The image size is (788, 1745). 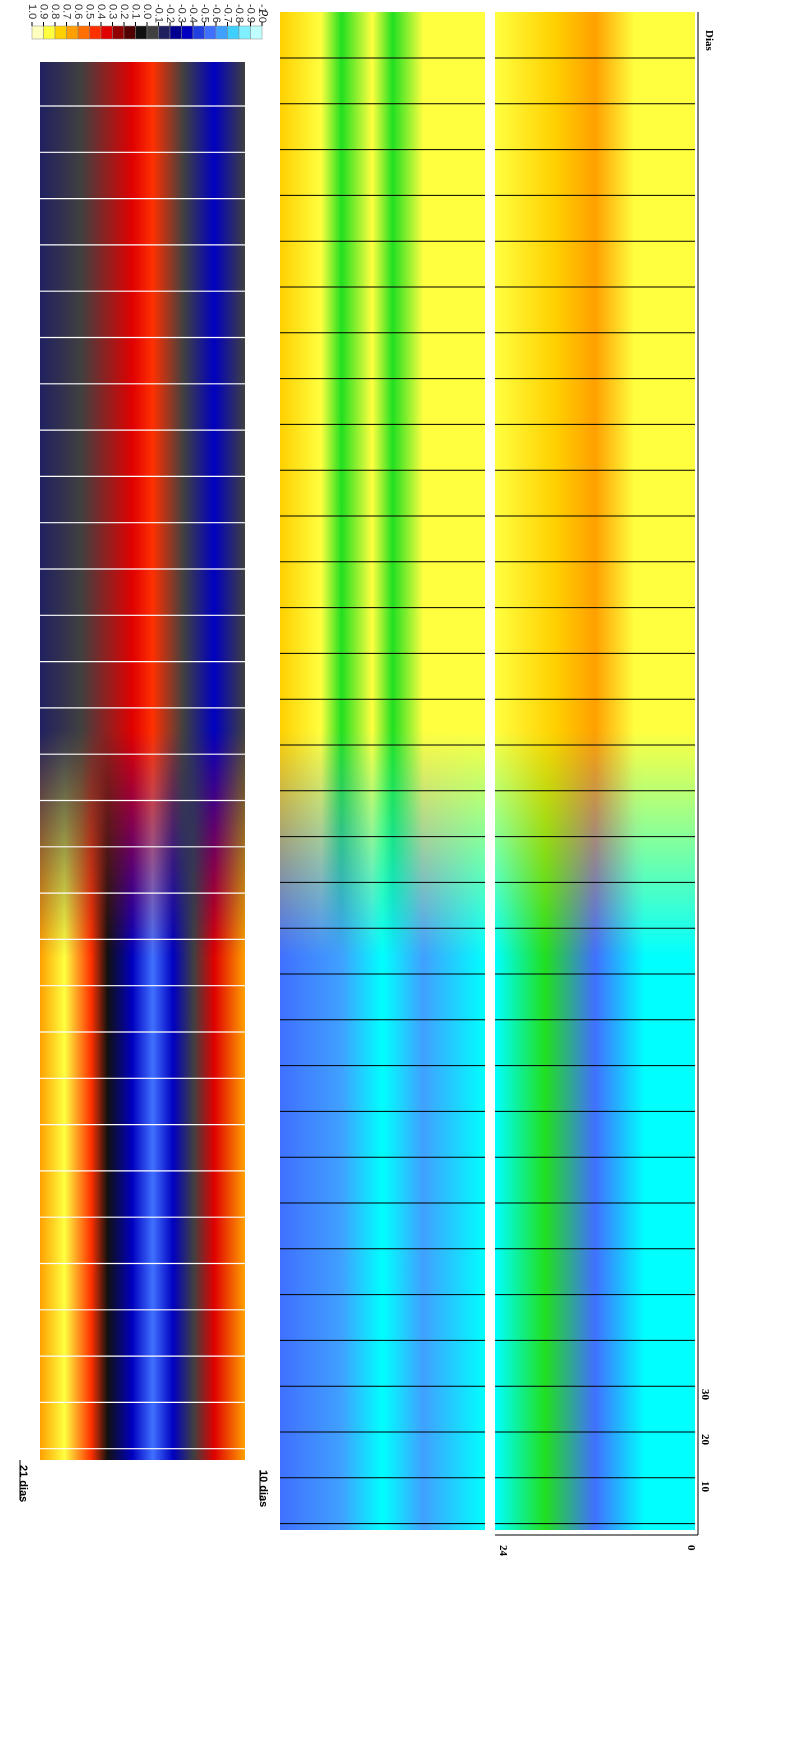 What do you see at coordinates (44, 11) in the screenshot?
I see `colorbar-tick-label: 0.9` at bounding box center [44, 11].